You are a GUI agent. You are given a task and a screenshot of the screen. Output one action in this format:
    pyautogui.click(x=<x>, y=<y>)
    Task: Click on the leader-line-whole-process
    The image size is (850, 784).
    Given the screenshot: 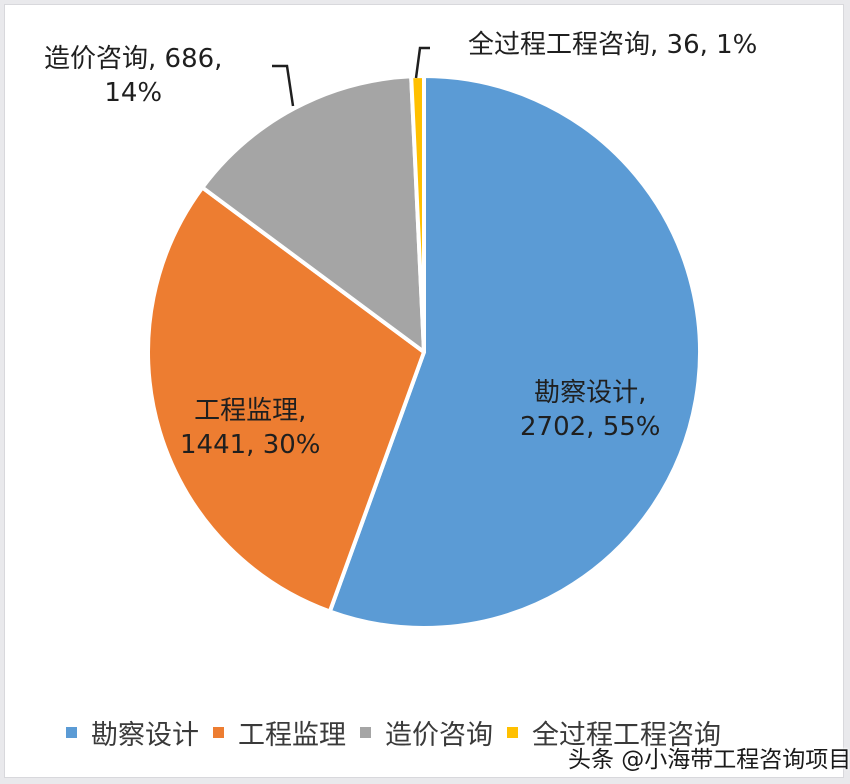 What is the action you would take?
    pyautogui.click(x=422, y=62)
    